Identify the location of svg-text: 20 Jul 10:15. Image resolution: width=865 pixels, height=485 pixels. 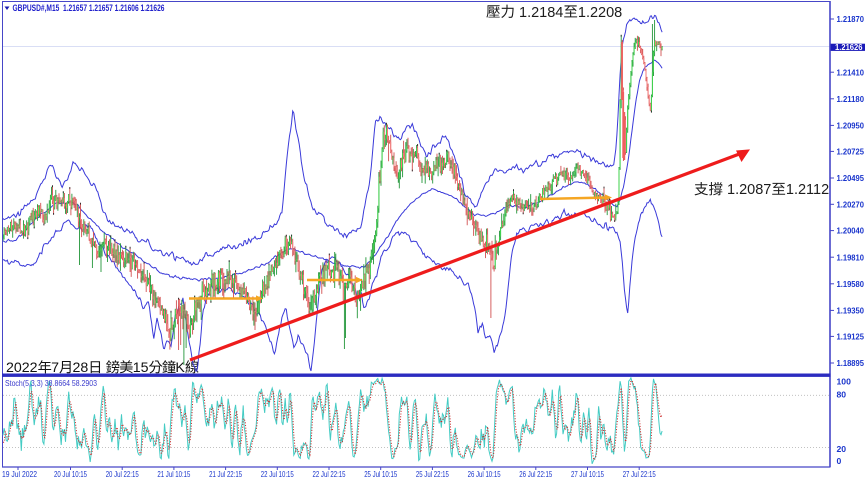
(70, 474).